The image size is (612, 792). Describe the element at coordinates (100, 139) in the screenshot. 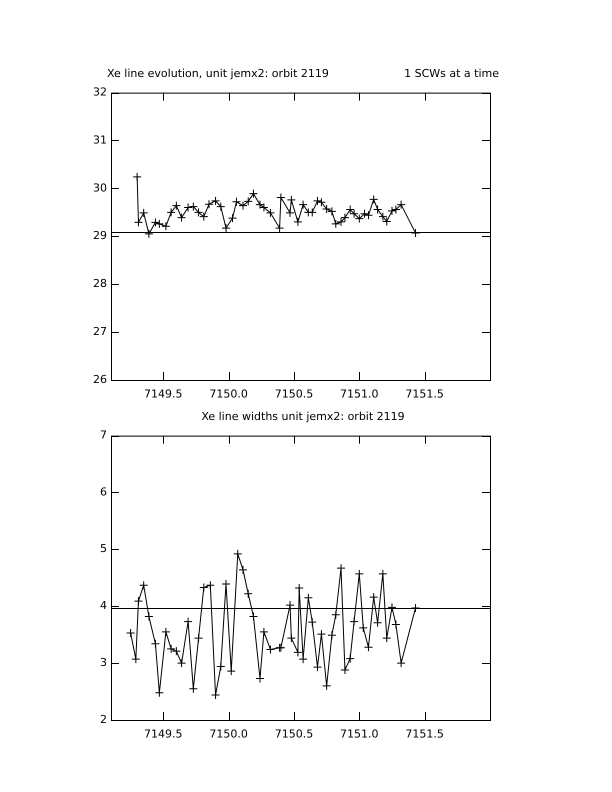

I see `y-tick-label: 31` at that location.